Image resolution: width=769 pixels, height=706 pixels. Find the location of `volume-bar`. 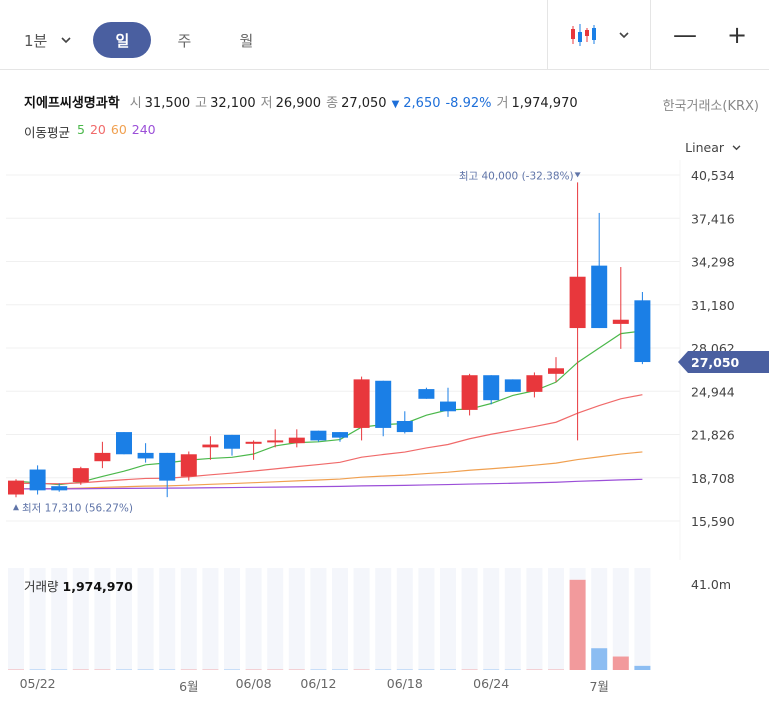

volume-bar is located at coordinates (599, 659).